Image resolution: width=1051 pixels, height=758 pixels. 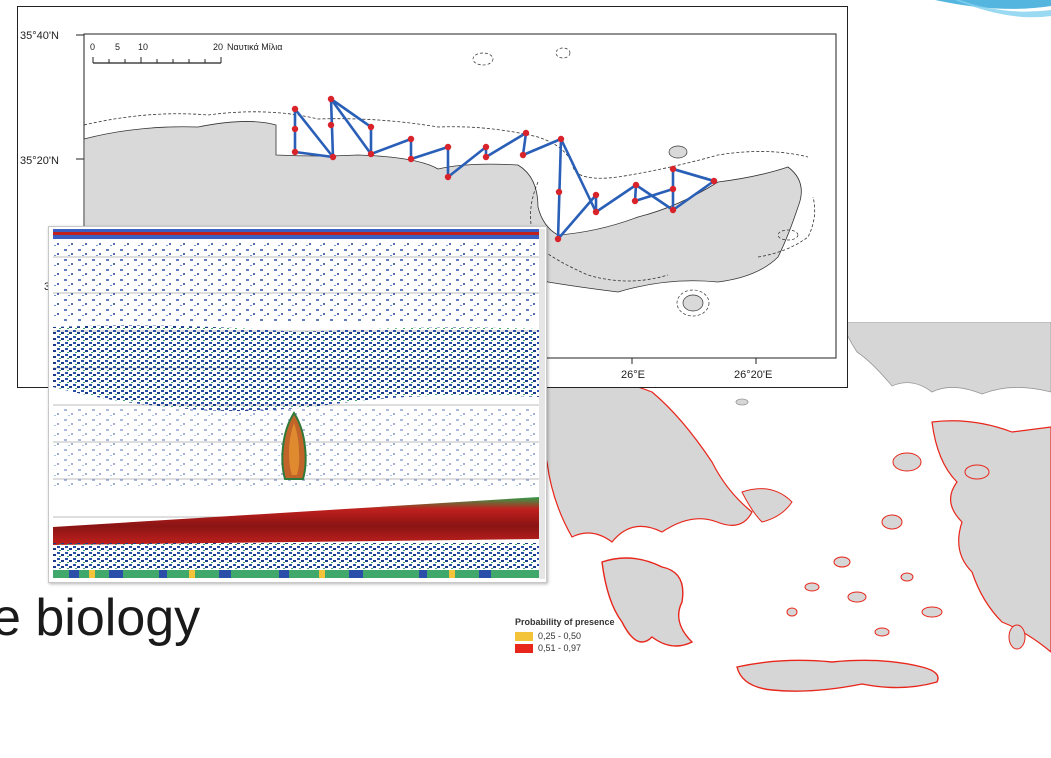 I want to click on legend-swatch-low, so click(x=524, y=636).